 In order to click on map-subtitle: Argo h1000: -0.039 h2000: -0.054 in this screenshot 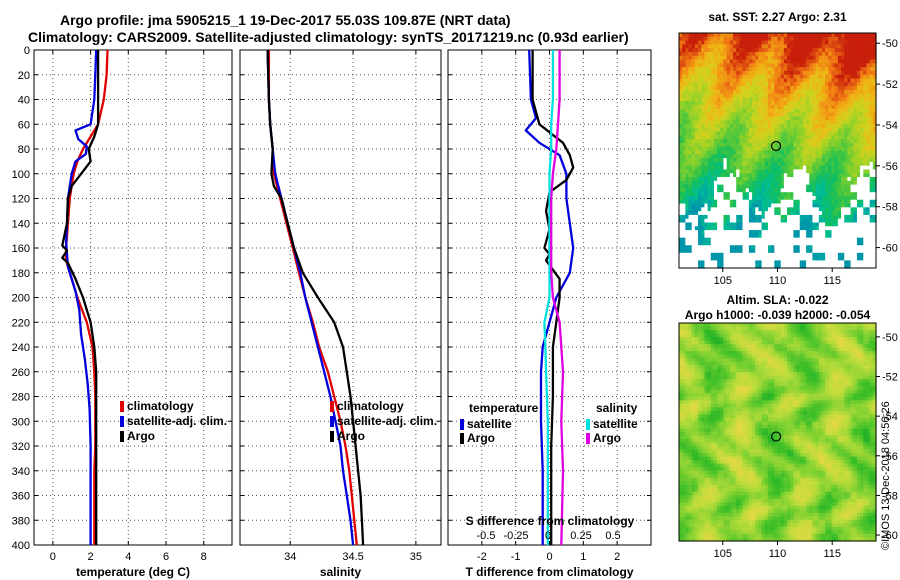, I will do `click(778, 315)`.